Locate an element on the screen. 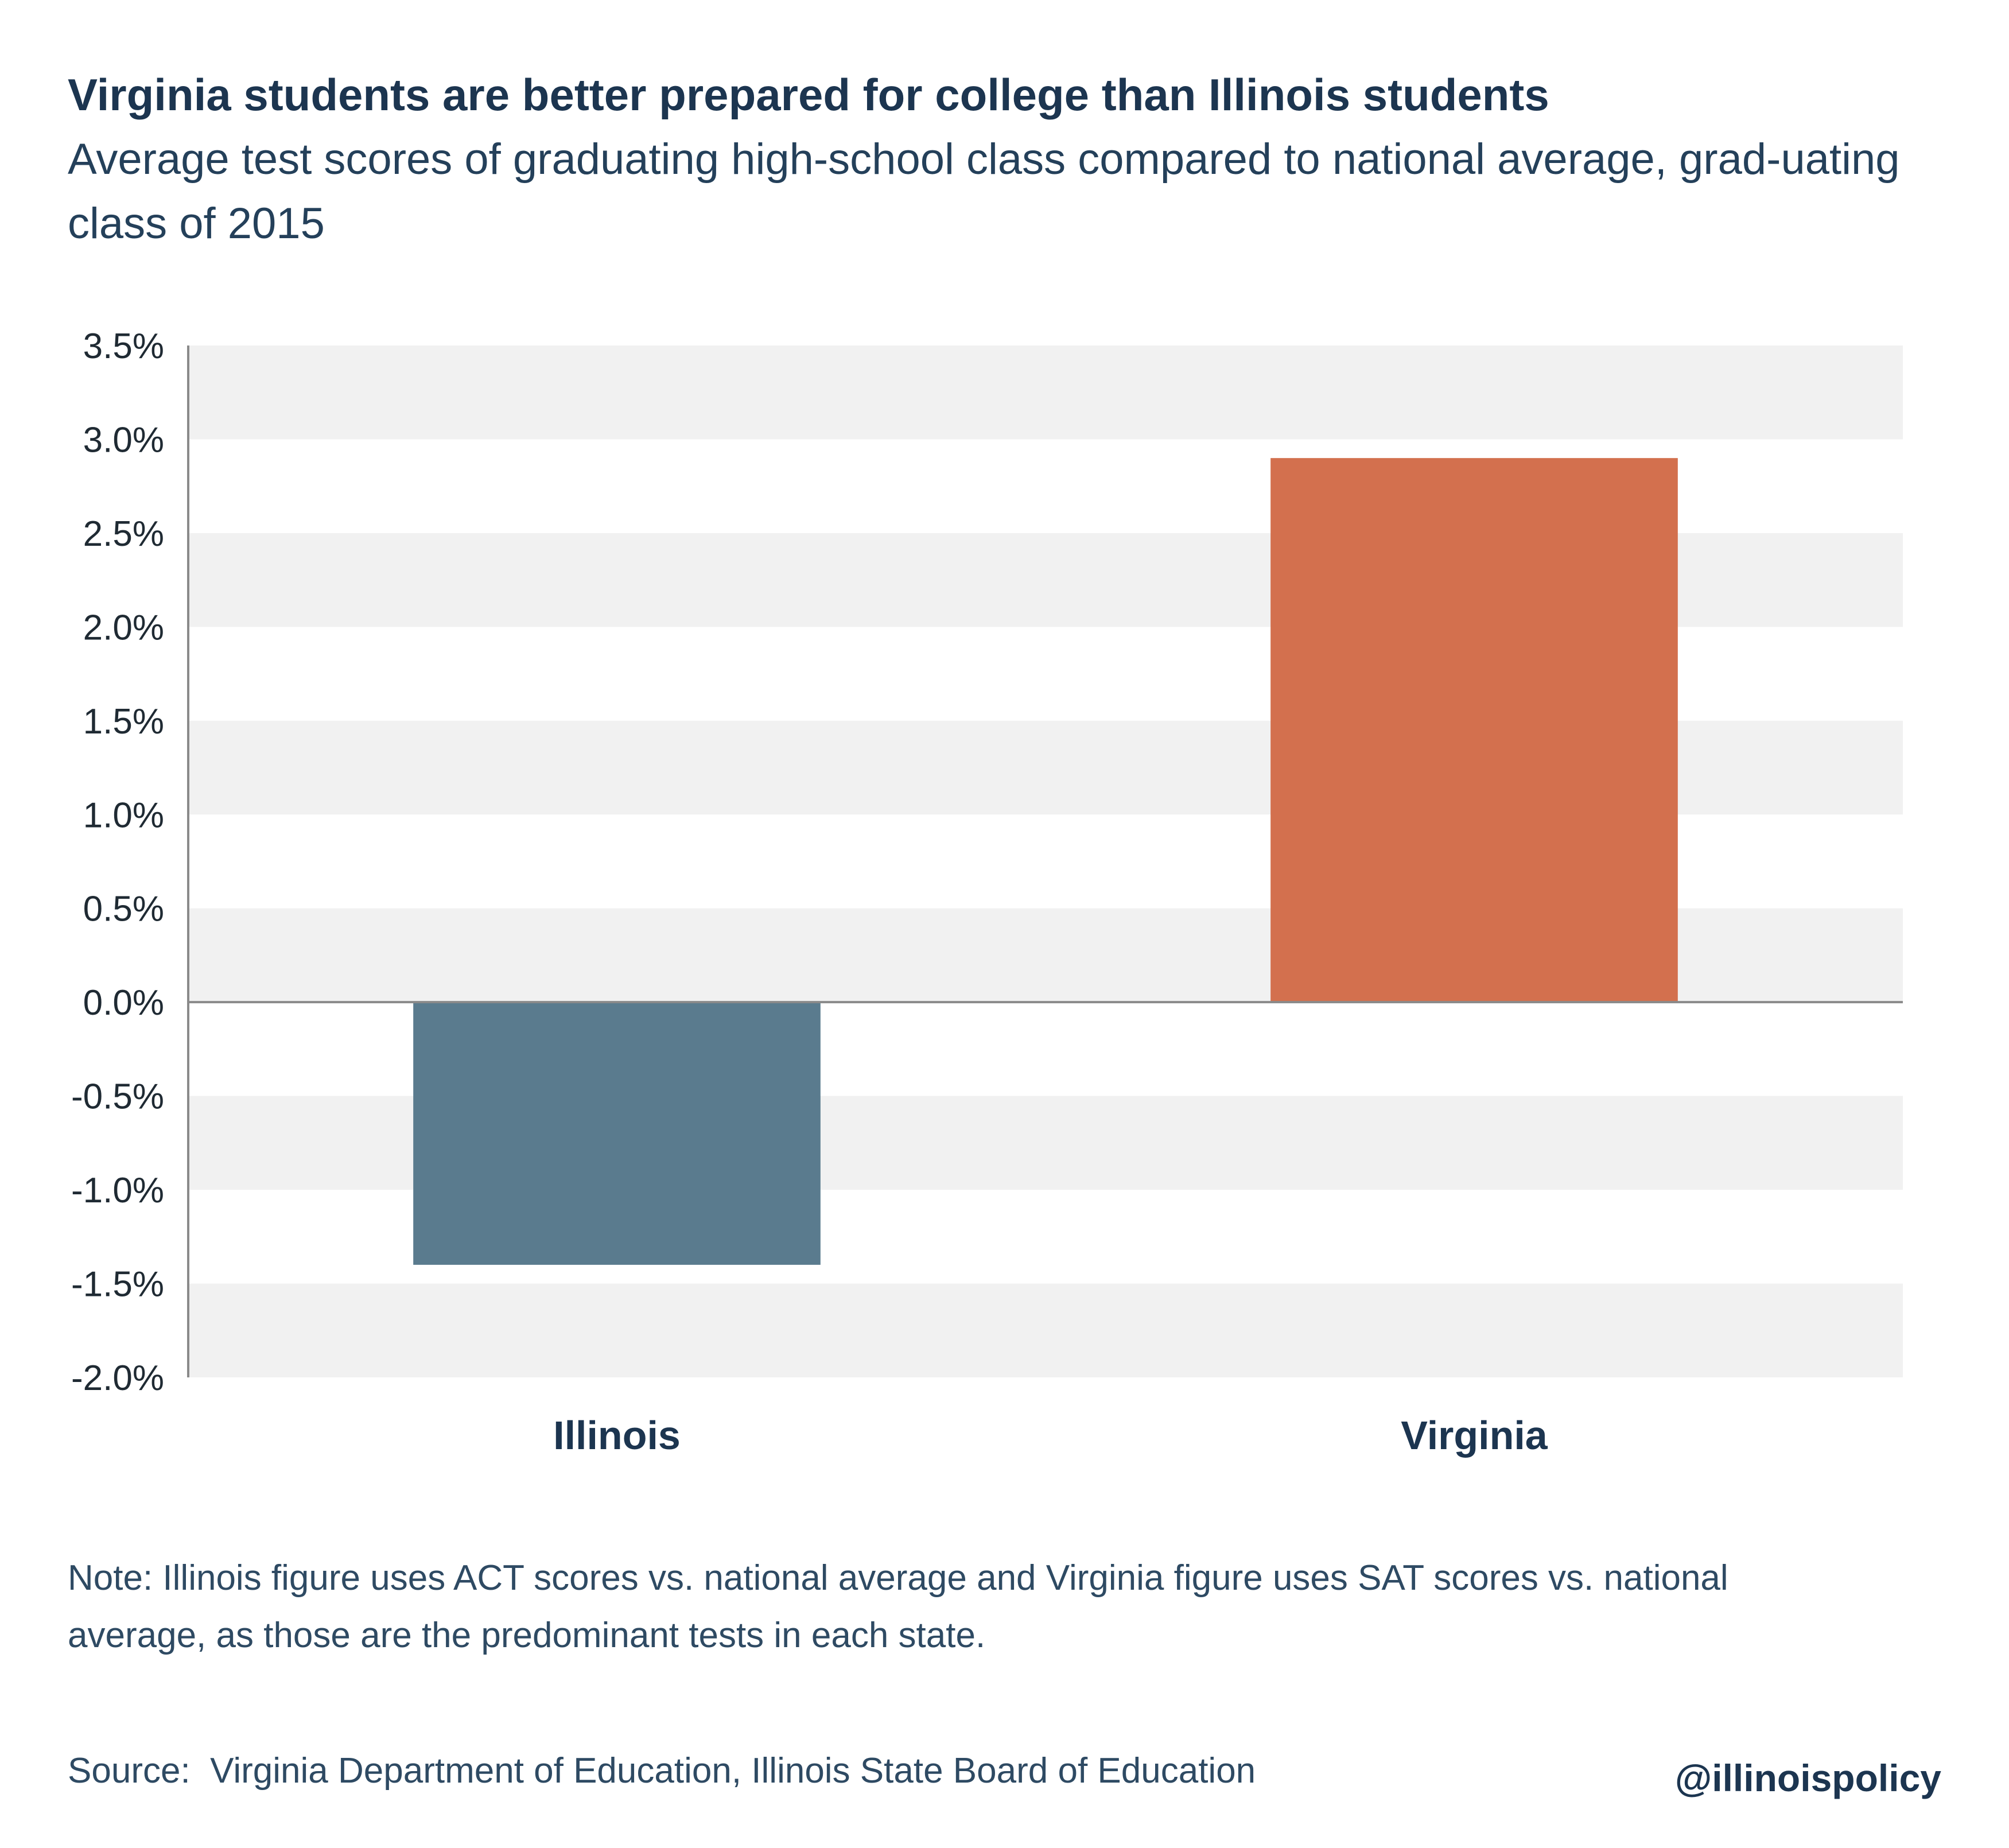 The height and width of the screenshot is (1848, 2009). y-tick-label: -2.0% is located at coordinates (117, 1378).